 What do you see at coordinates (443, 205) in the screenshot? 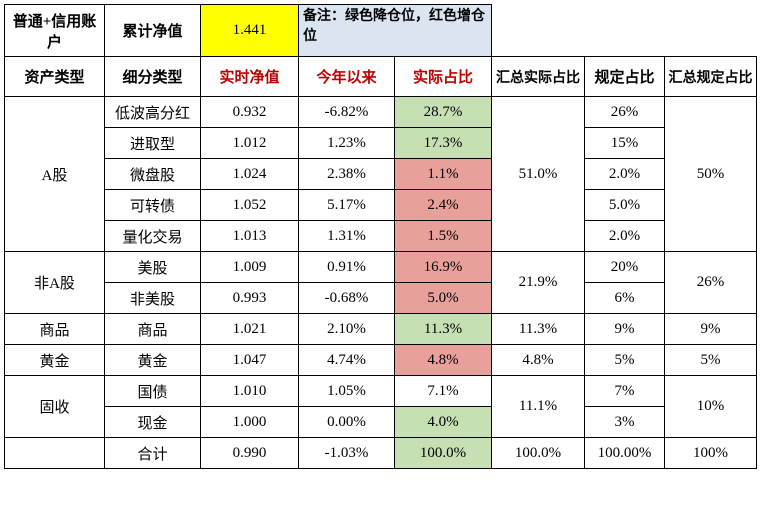
I see `actual-pct-cell: 2.4%` at bounding box center [443, 205].